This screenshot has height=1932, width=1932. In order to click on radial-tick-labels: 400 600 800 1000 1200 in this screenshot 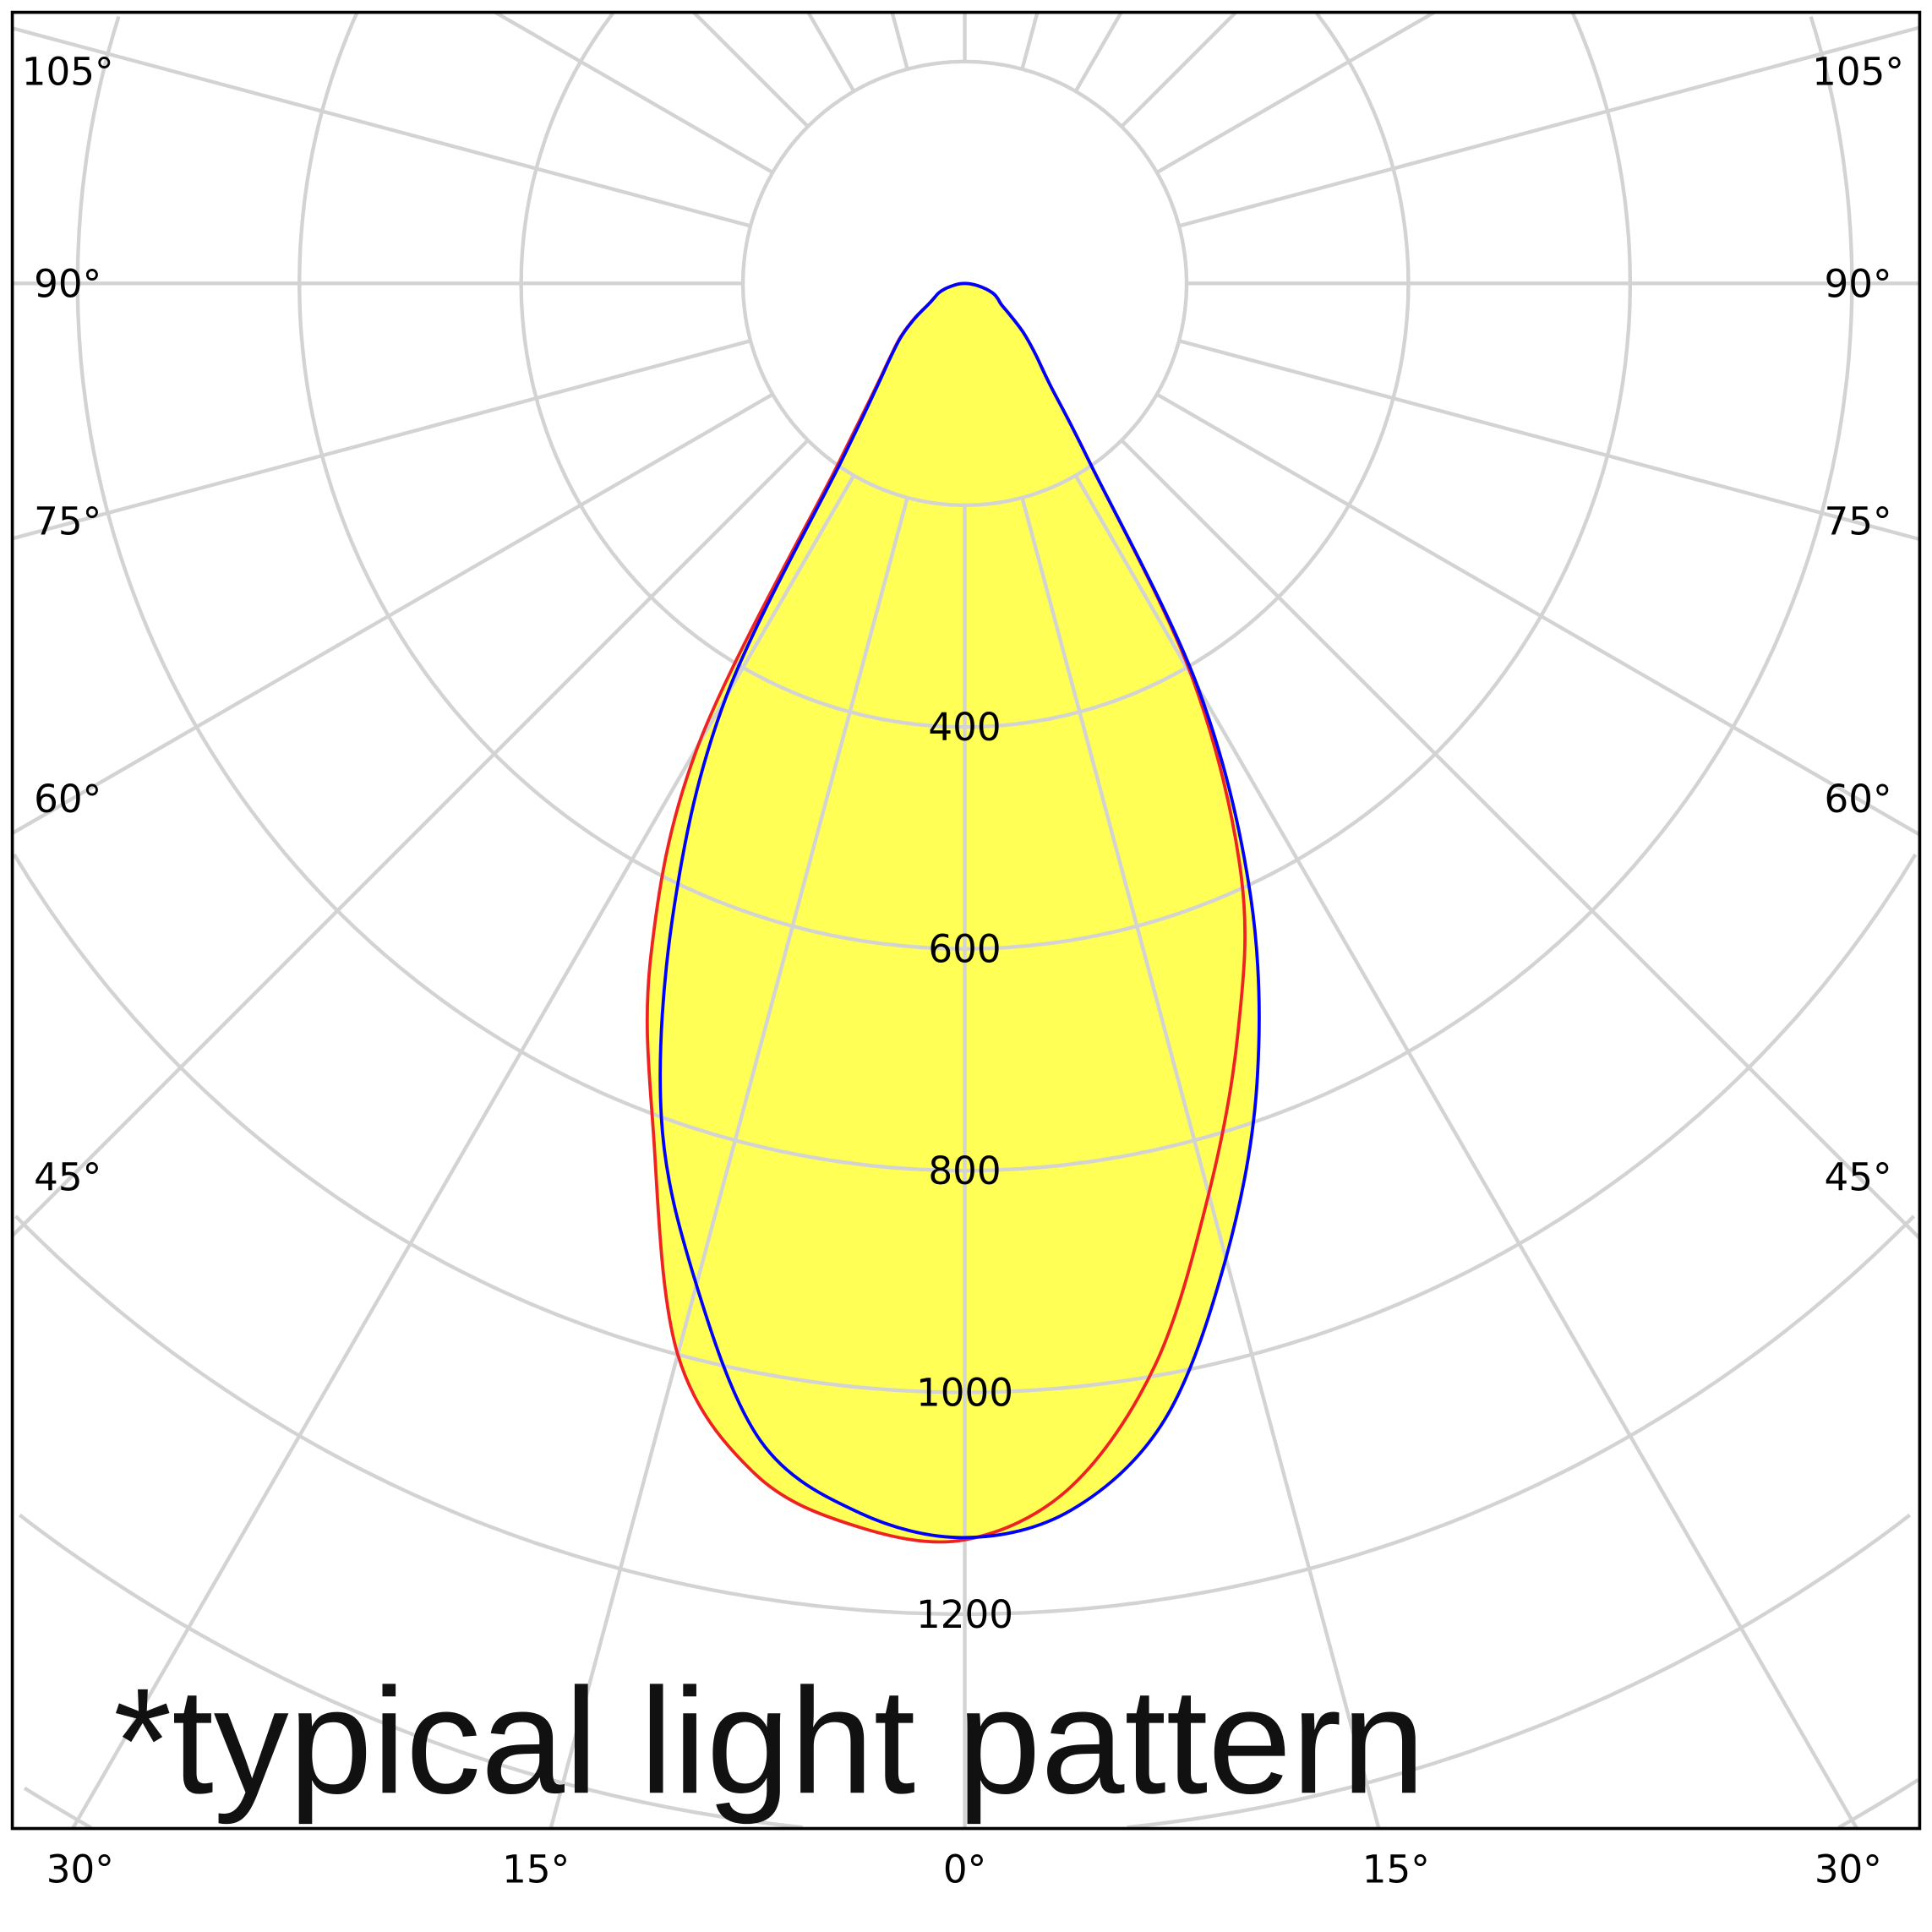, I will do `click(964, 1171)`.